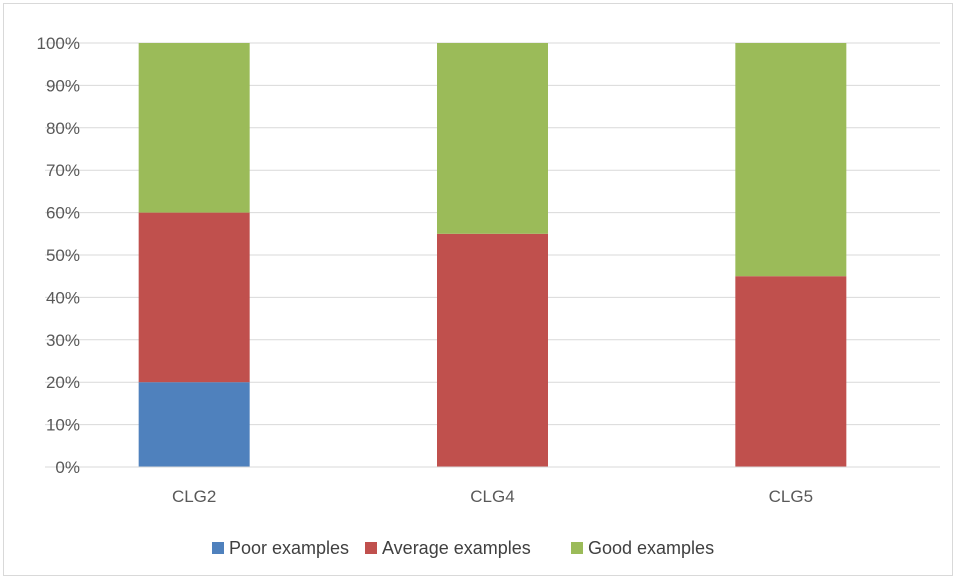 The image size is (958, 581). I want to click on y-axis-tick-labels: 0% 10% 20% 30% 40% 50% 60% 70% 80% 90% 100%, so click(58, 255).